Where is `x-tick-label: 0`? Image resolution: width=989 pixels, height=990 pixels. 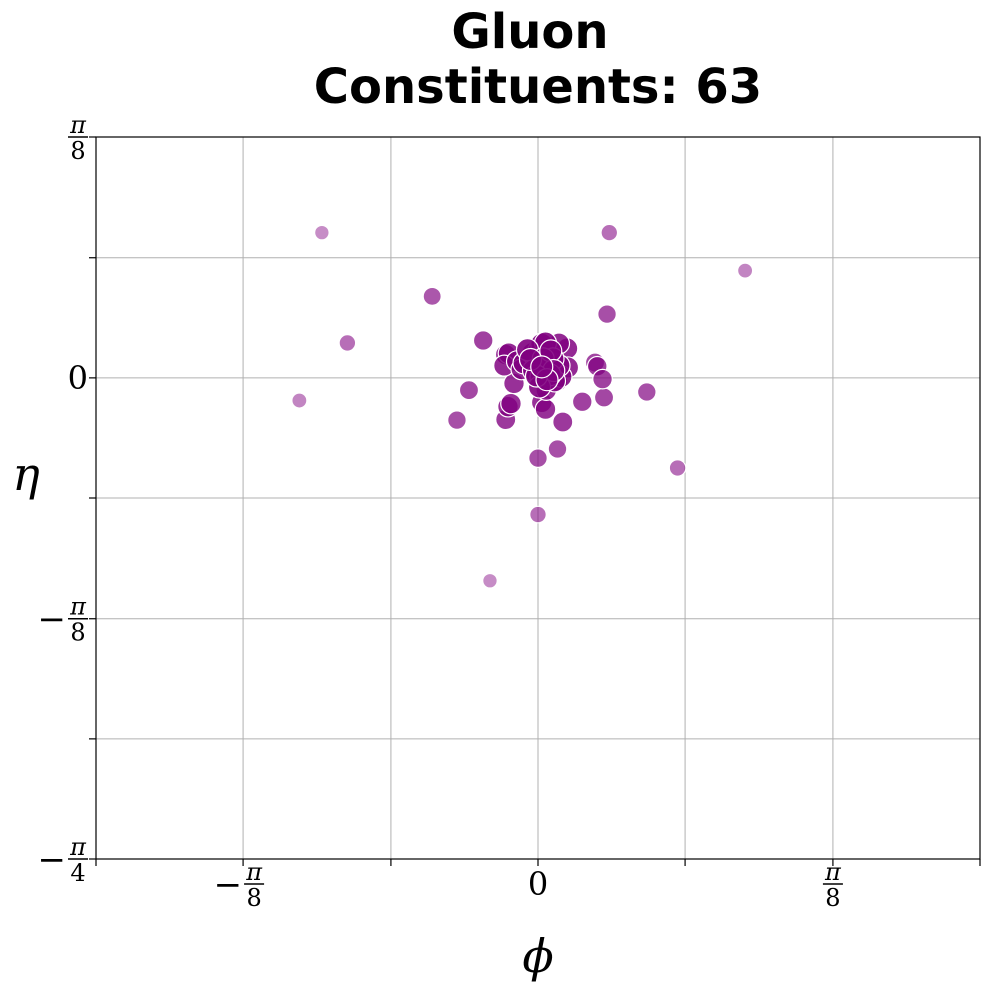
x-tick-label: 0 is located at coordinates (538, 884).